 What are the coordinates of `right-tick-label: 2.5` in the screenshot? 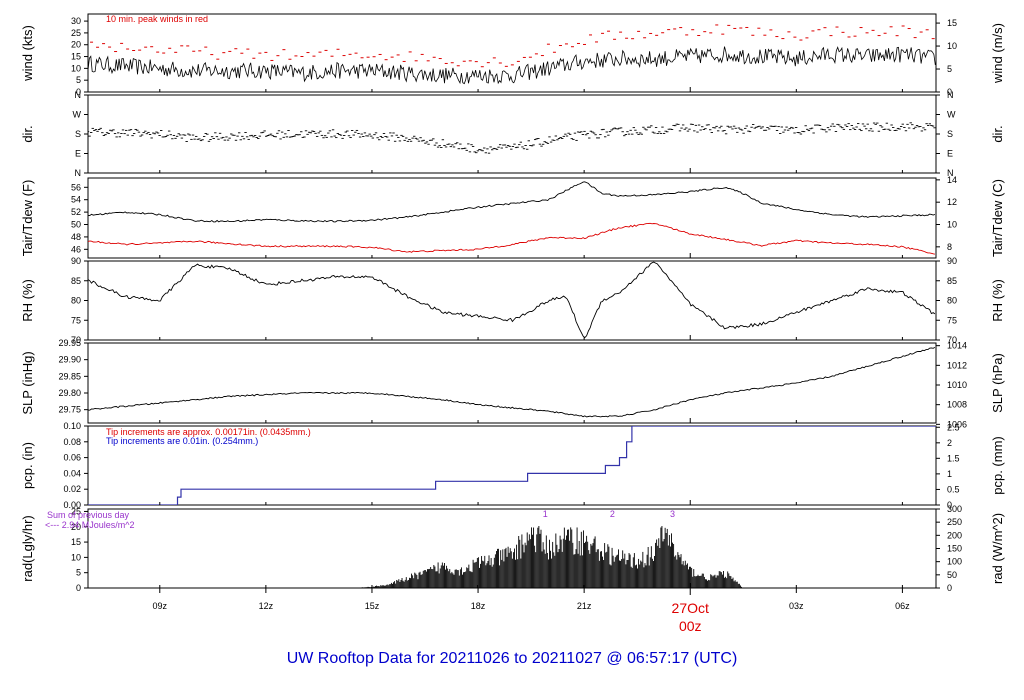 It's located at (953, 427).